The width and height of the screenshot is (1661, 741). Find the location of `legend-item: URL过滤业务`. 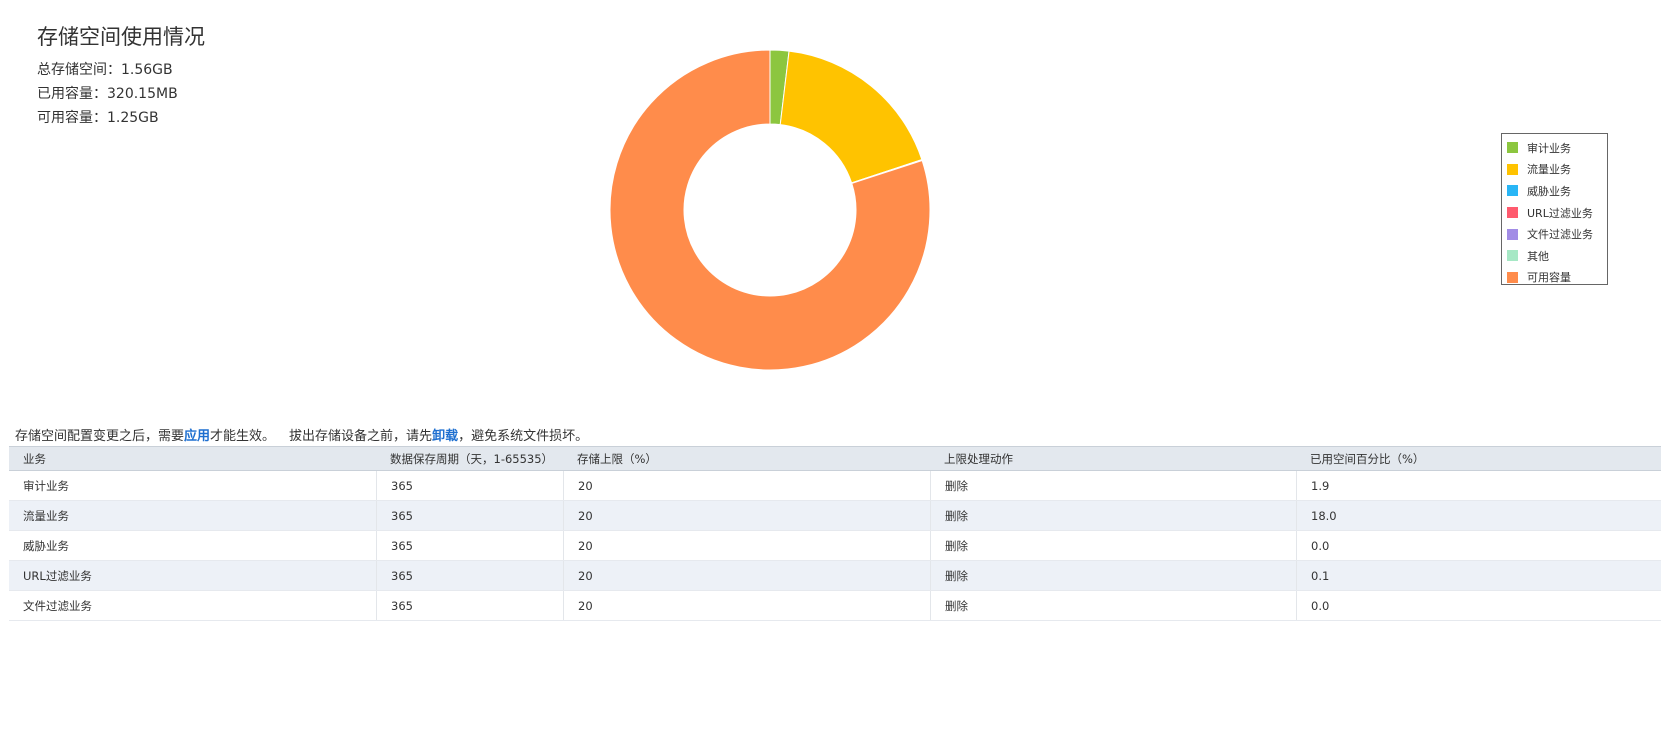

legend-item: URL过滤业务 is located at coordinates (1557, 213).